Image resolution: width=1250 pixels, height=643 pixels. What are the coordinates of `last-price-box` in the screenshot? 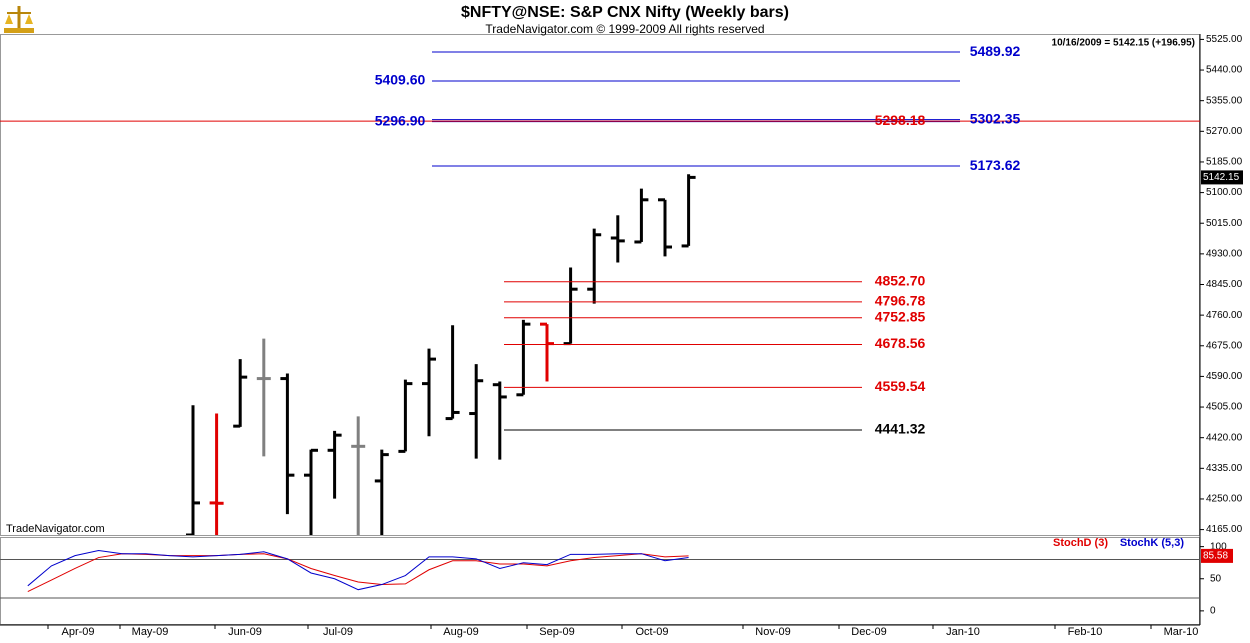 It's located at (1222, 177).